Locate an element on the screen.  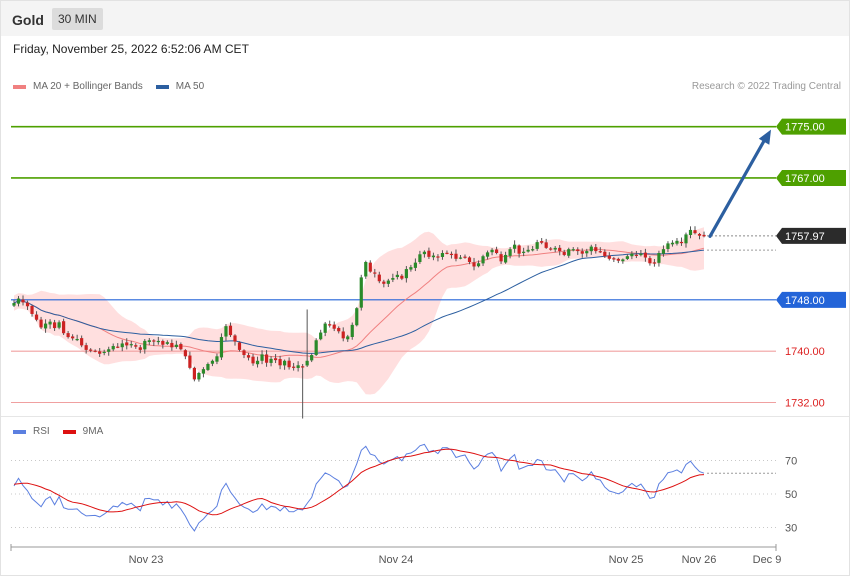
price-tag-1757.97 is located at coordinates (811, 235).